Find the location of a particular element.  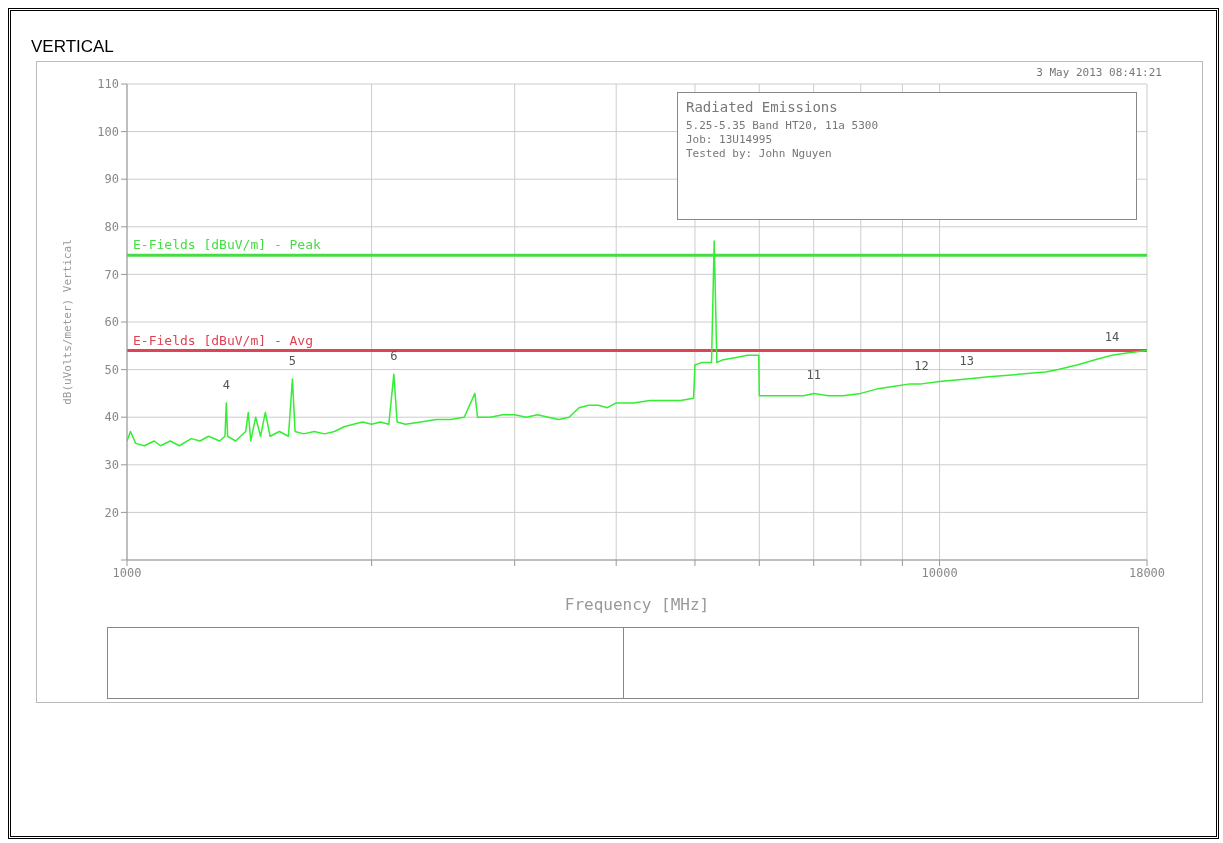

y-tick-label: 20 is located at coordinates (111, 512).